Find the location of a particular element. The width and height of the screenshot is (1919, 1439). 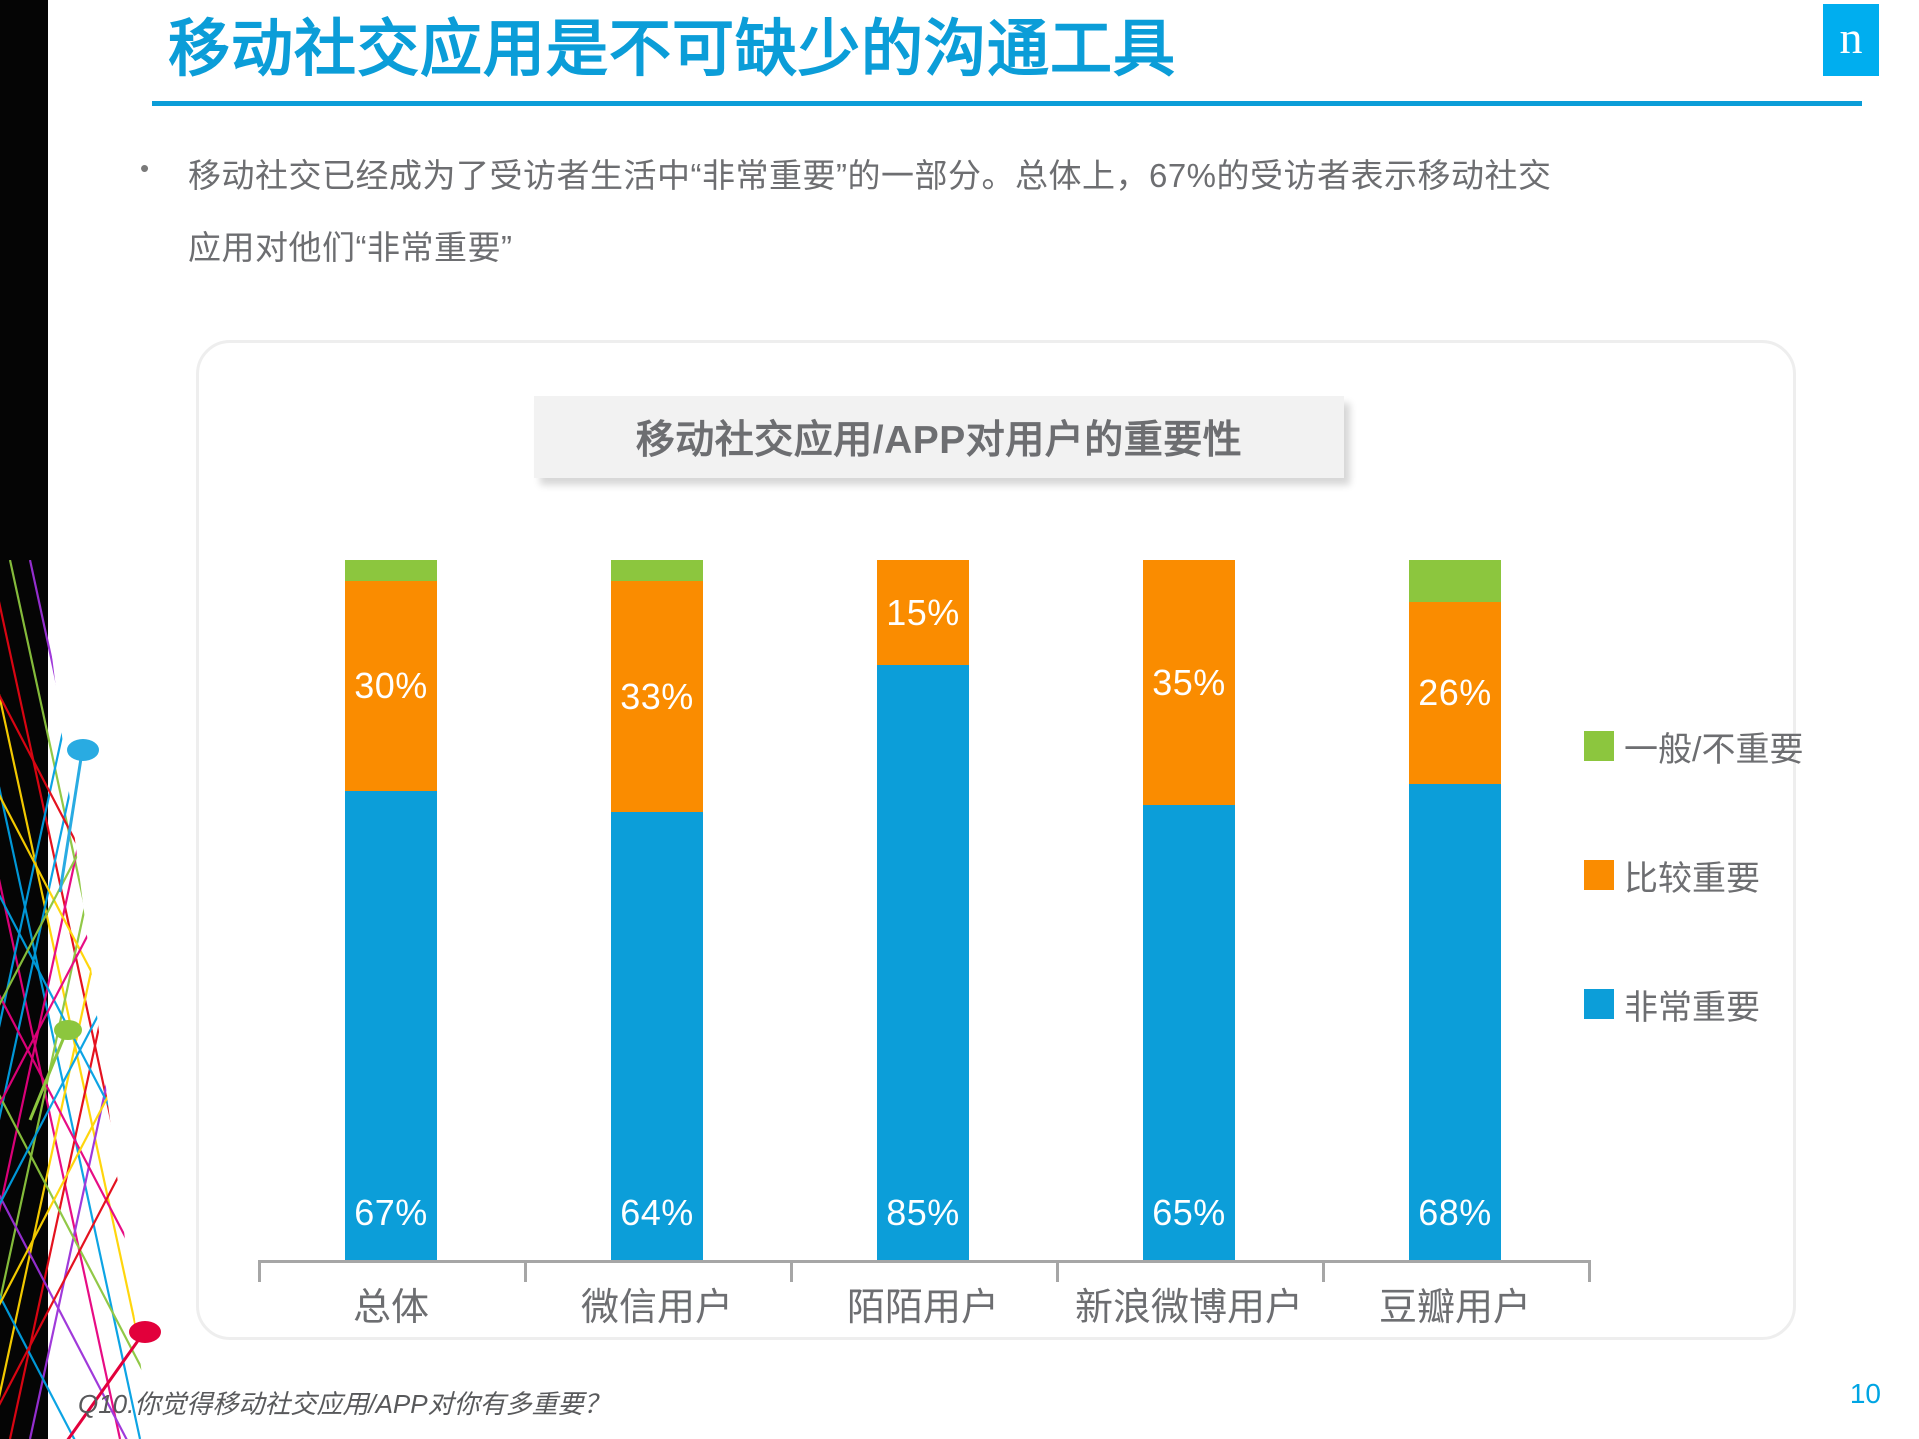

legend-item: 非常重要 is located at coordinates (1693, 1005).